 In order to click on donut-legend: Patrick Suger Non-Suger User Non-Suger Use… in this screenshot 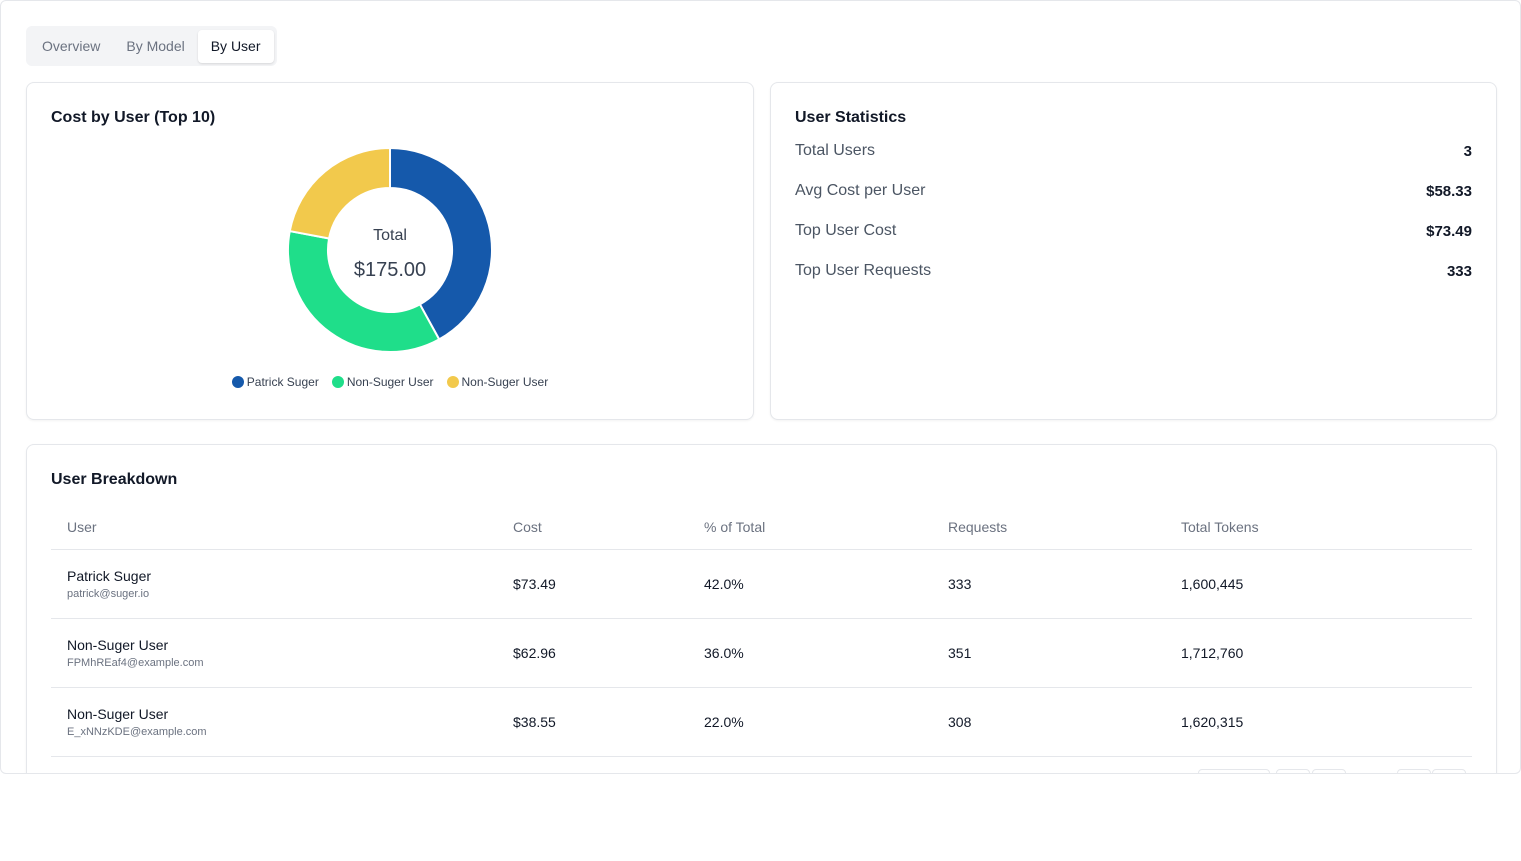, I will do `click(390, 382)`.